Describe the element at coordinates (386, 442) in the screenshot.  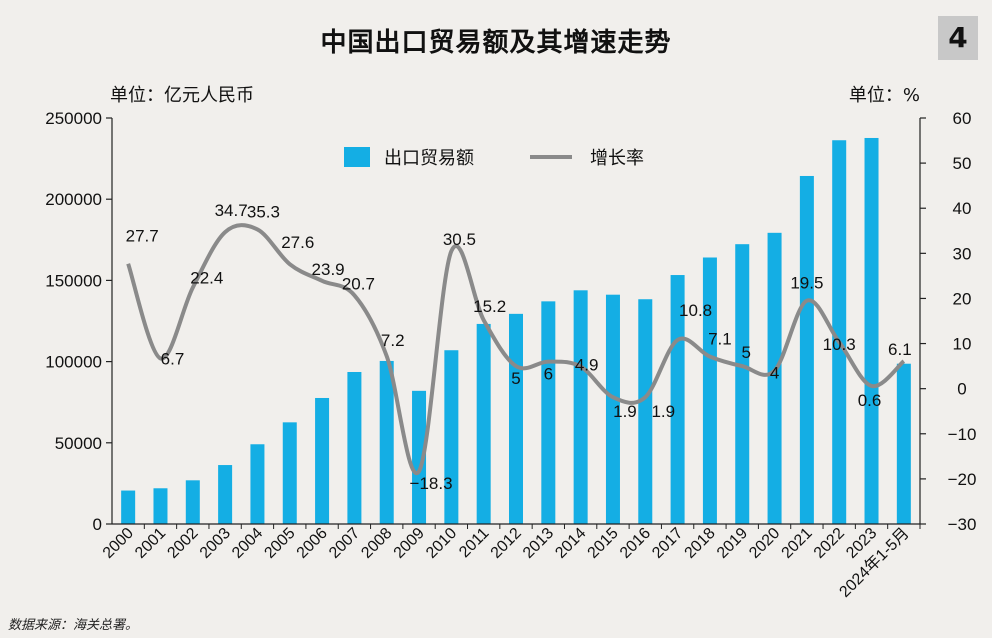
I see `bar-2008` at that location.